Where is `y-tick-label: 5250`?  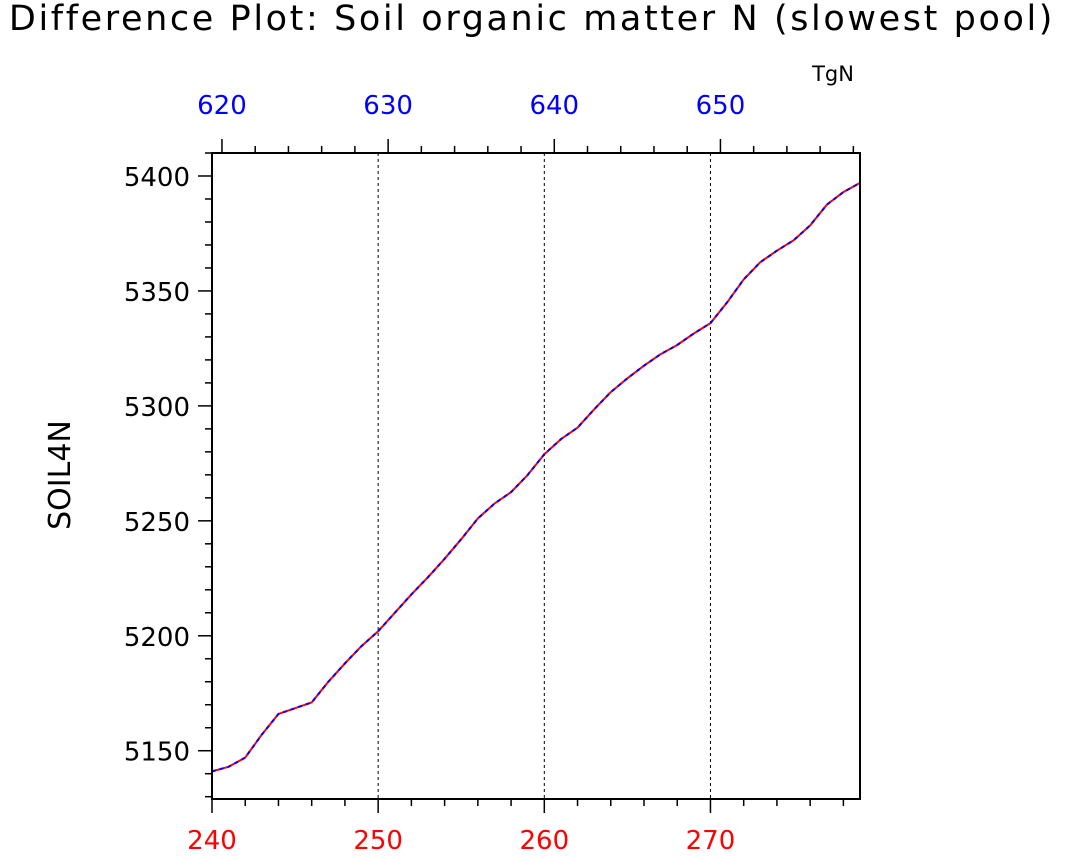
y-tick-label: 5250 is located at coordinates (157, 523).